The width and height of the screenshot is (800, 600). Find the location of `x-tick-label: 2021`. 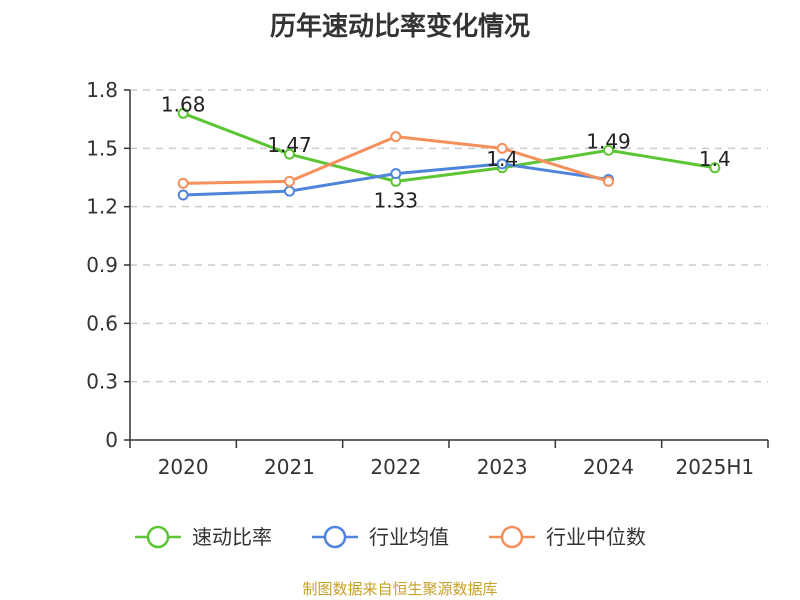

x-tick-label: 2021 is located at coordinates (289, 467).